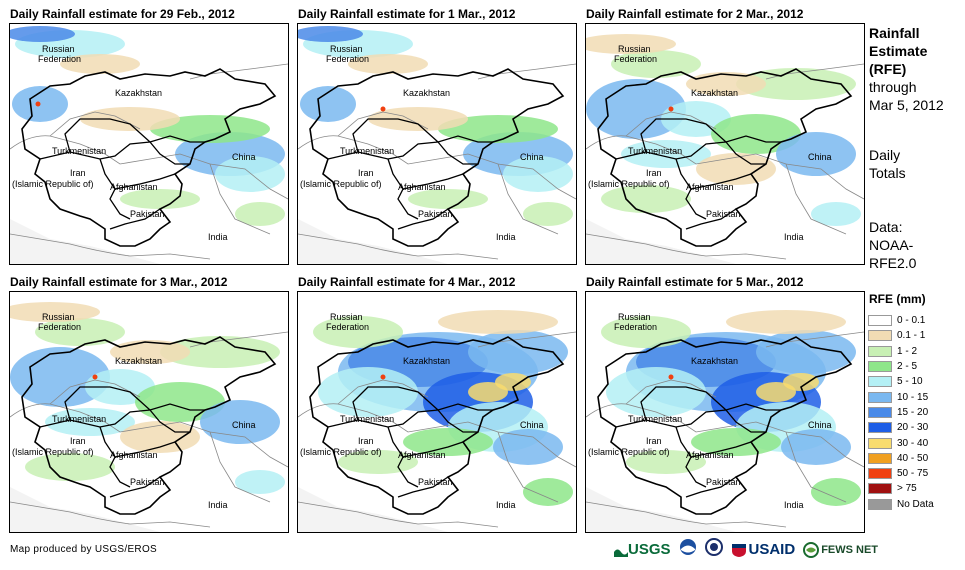 This screenshot has height=570, width=965. Describe the element at coordinates (85, 509) in the screenshot. I see `sea-area` at that location.